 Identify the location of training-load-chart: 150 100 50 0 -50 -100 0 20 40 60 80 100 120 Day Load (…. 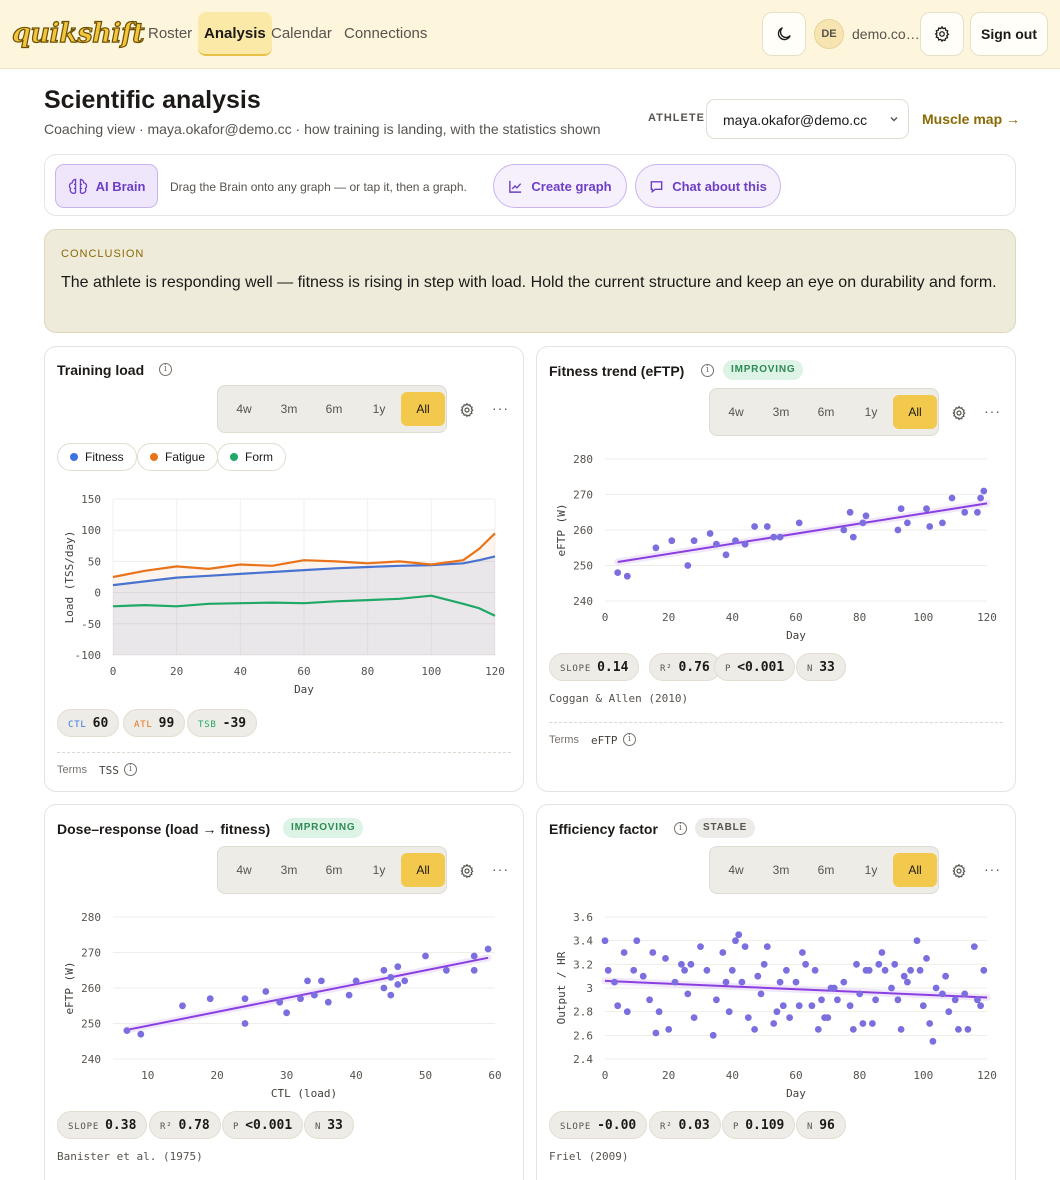
(284, 594).